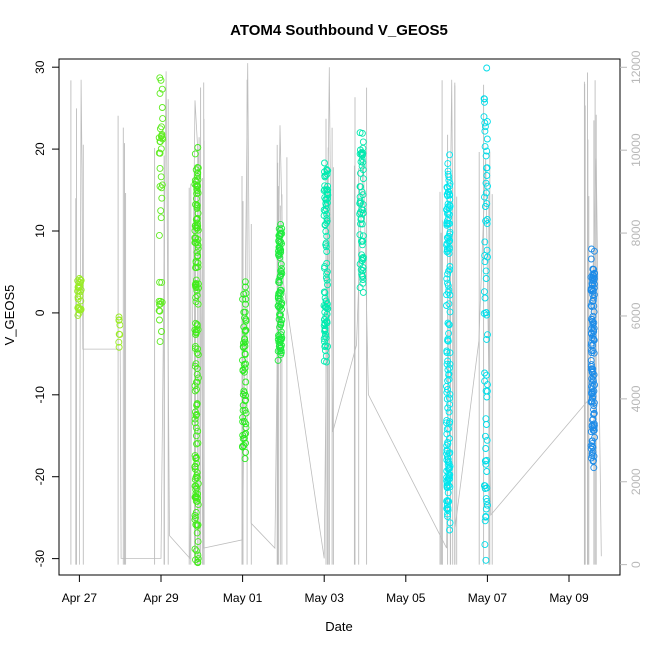 The width and height of the screenshot is (650, 650). What do you see at coordinates (488, 598) in the screenshot?
I see `x-tick-label: May 07` at bounding box center [488, 598].